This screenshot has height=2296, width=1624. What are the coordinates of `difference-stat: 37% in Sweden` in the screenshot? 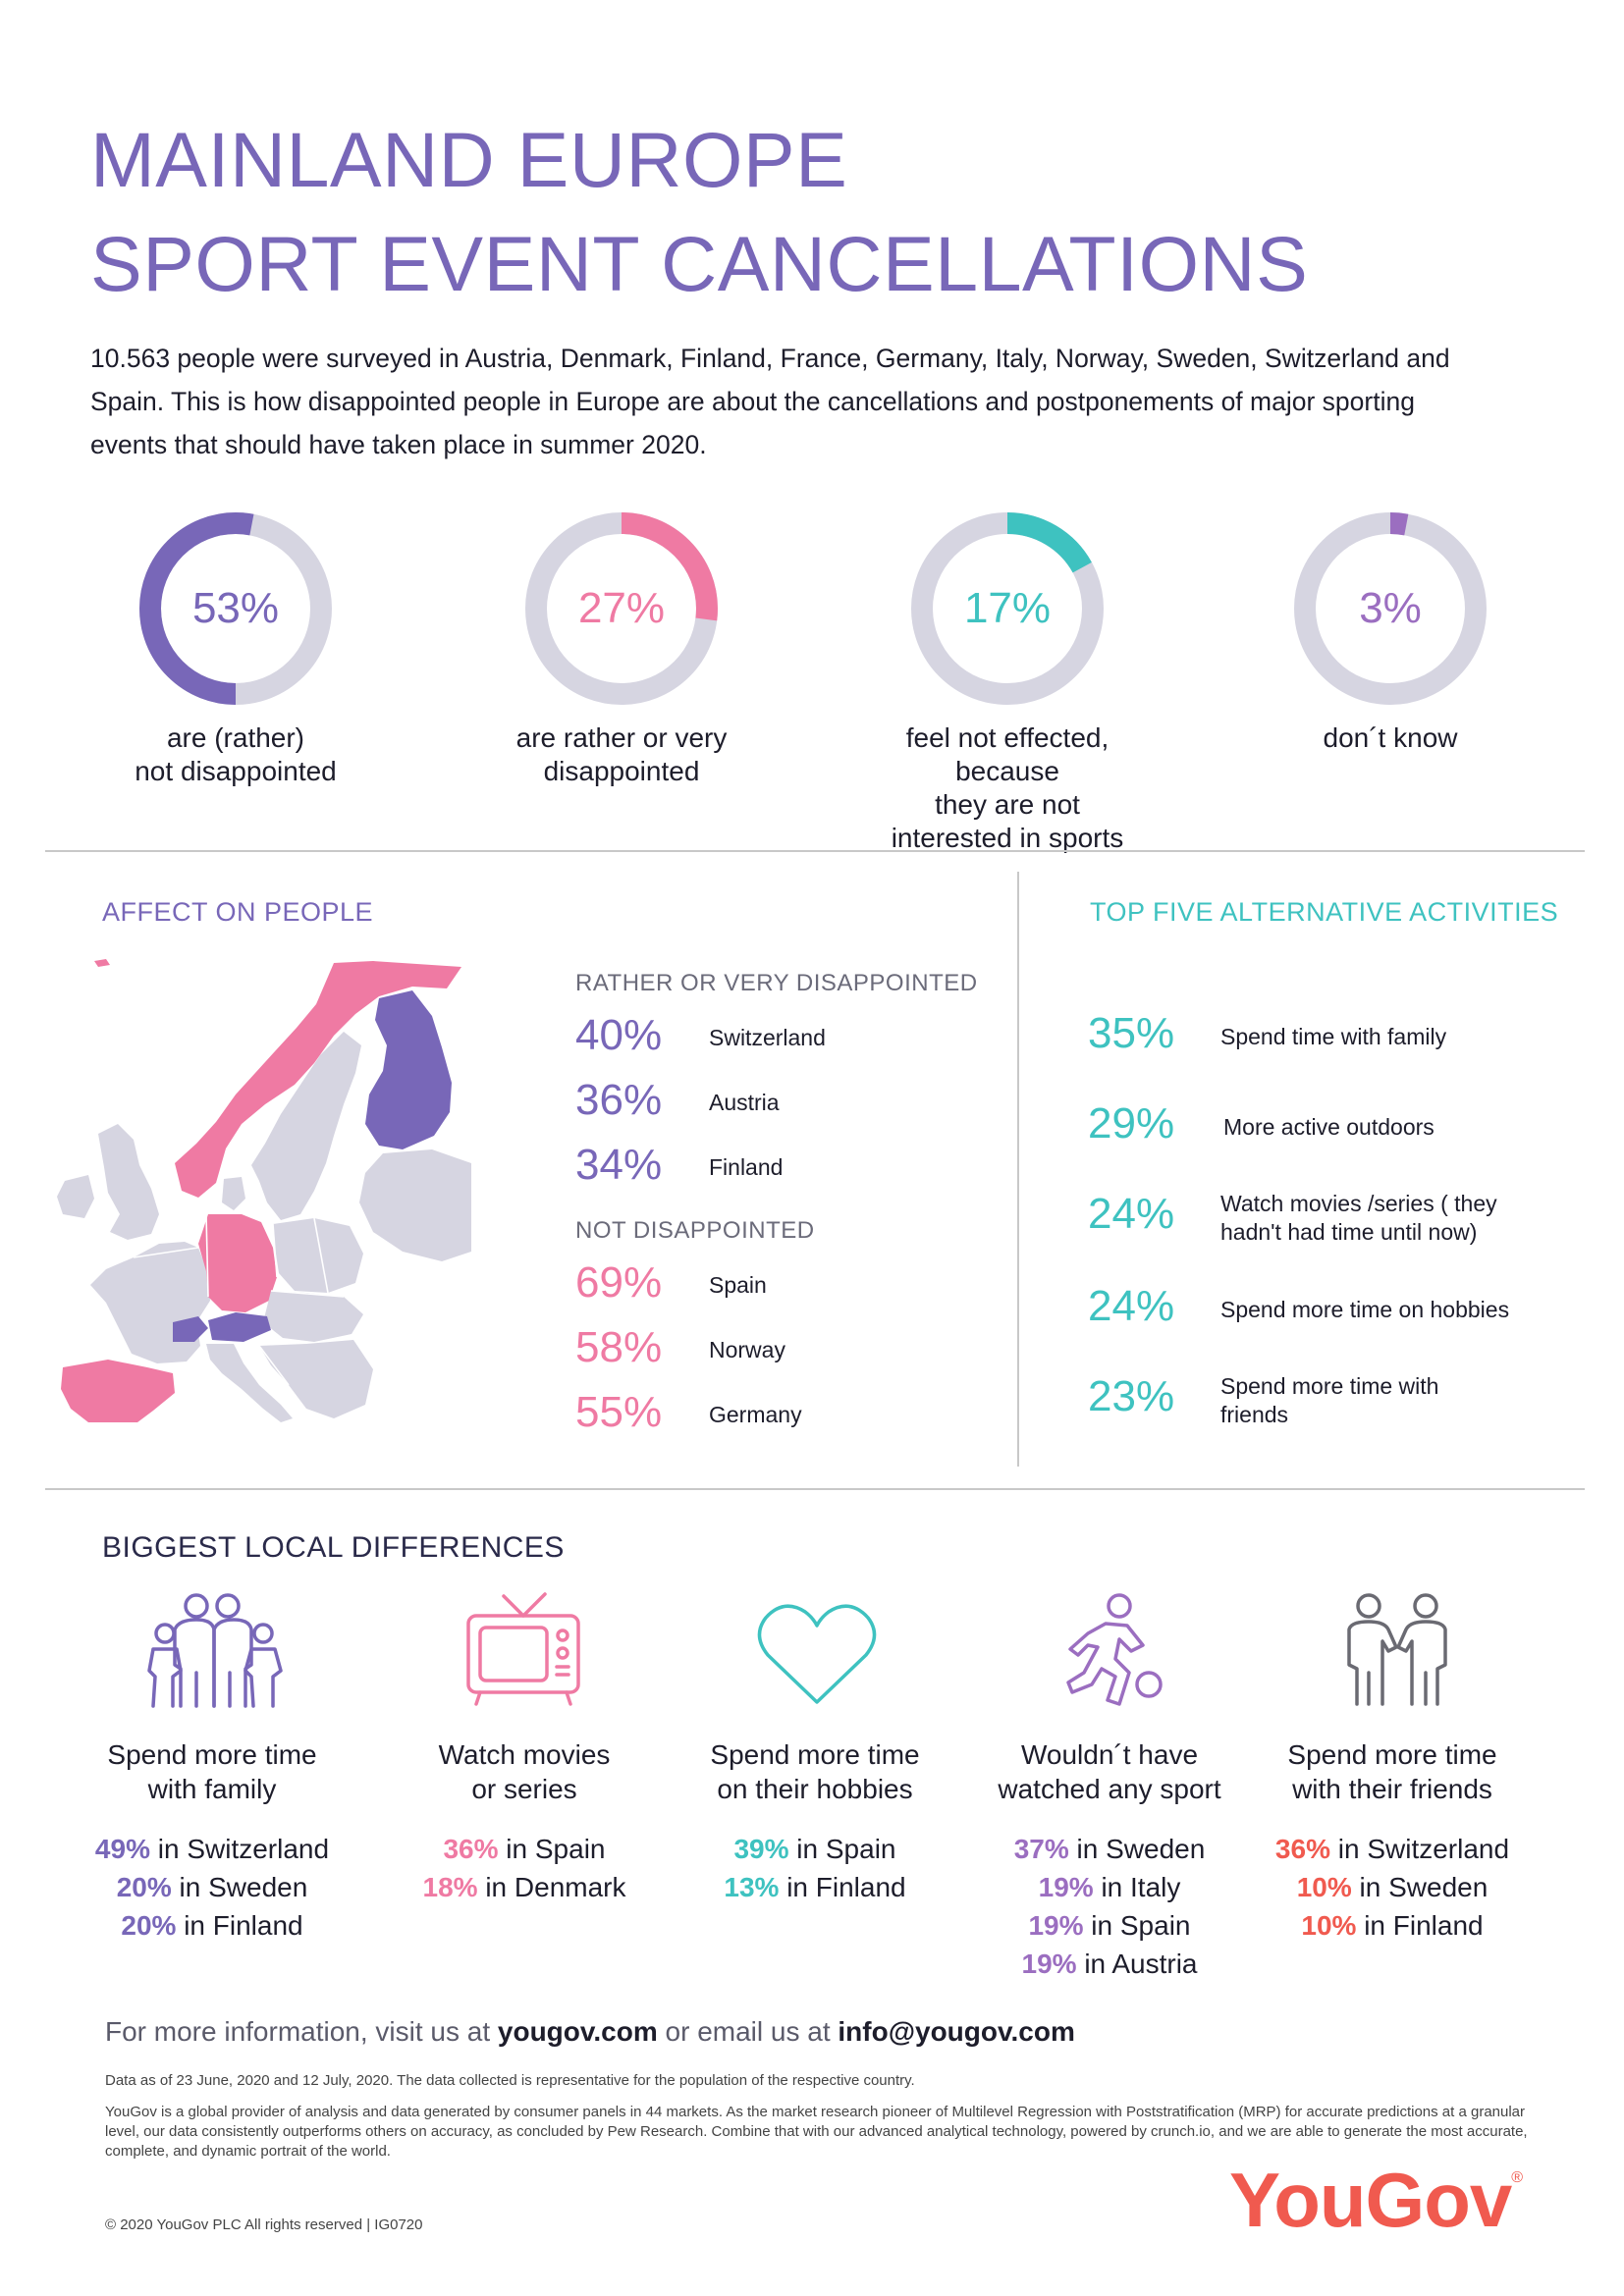 It's located at (1109, 1849).